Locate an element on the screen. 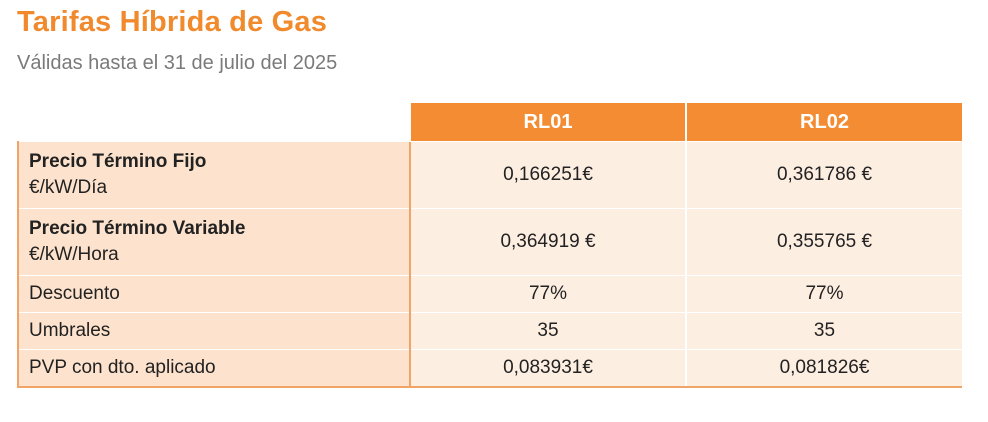  cell-rl01: 0,083931€ is located at coordinates (547, 368).